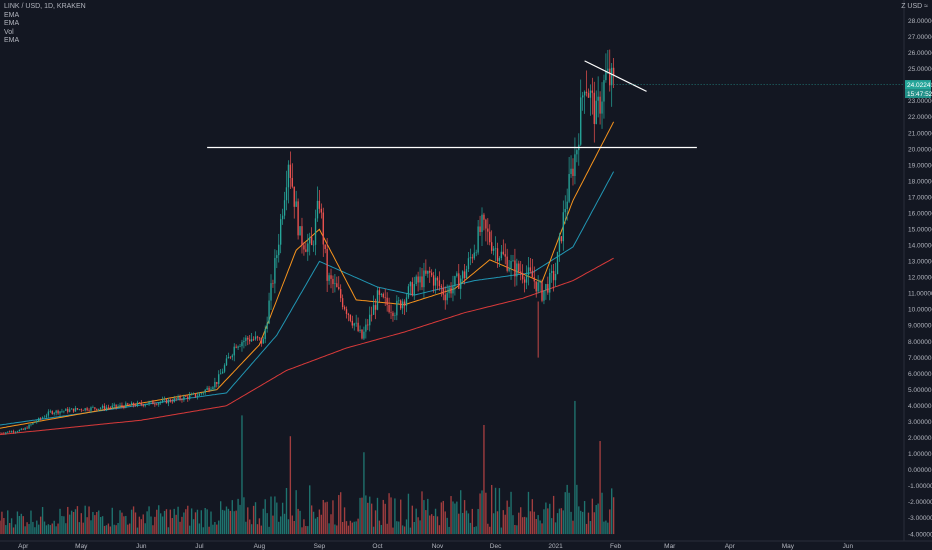  What do you see at coordinates (920, 230) in the screenshot?
I see `price-tick-label: 15.00000` at bounding box center [920, 230].